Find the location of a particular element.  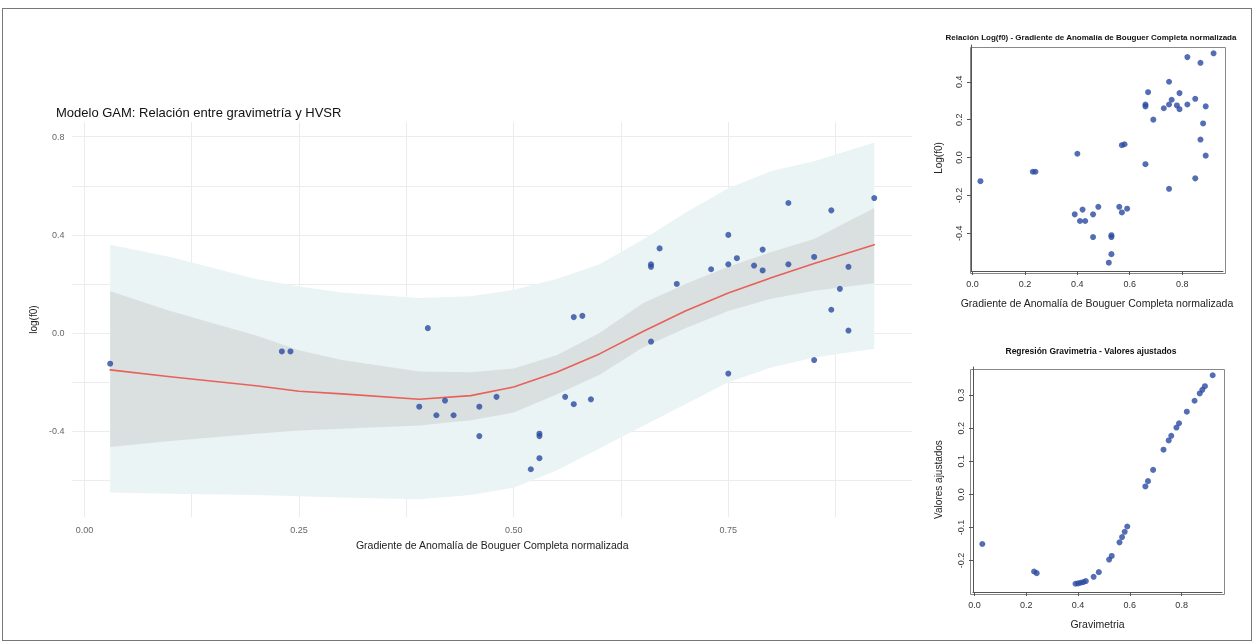

y-tick-label: 0.3 is located at coordinates (960, 395).